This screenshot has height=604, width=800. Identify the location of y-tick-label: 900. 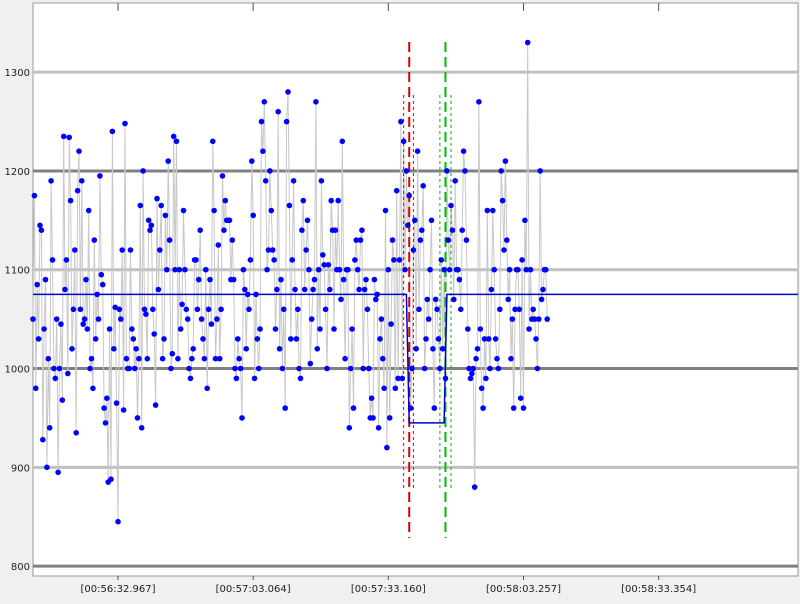
(20, 468).